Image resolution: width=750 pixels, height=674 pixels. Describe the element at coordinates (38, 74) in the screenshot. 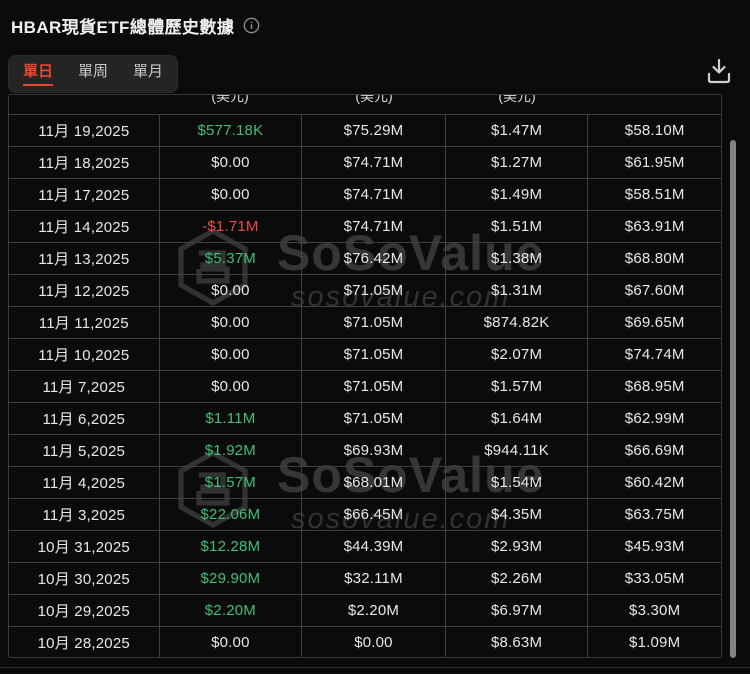

I see `tab-daily: 單日` at that location.